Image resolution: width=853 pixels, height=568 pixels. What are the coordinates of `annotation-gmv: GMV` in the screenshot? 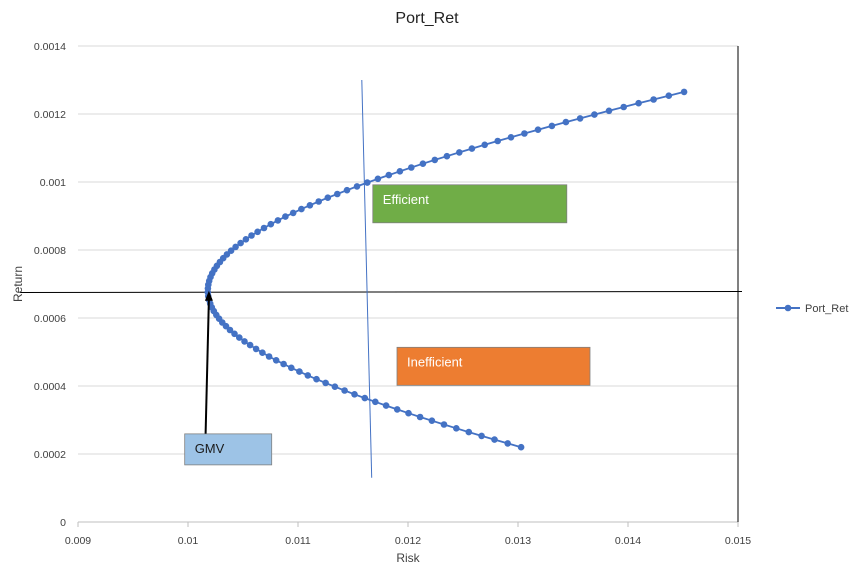 It's located at (228, 449).